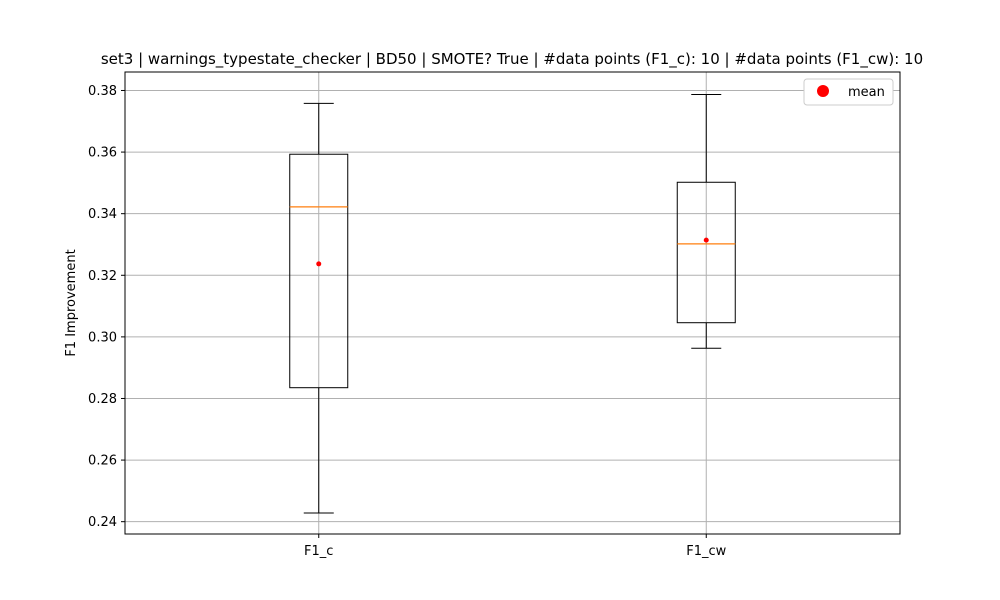  What do you see at coordinates (102, 337) in the screenshot?
I see `y-tick-label: 0.30` at bounding box center [102, 337].